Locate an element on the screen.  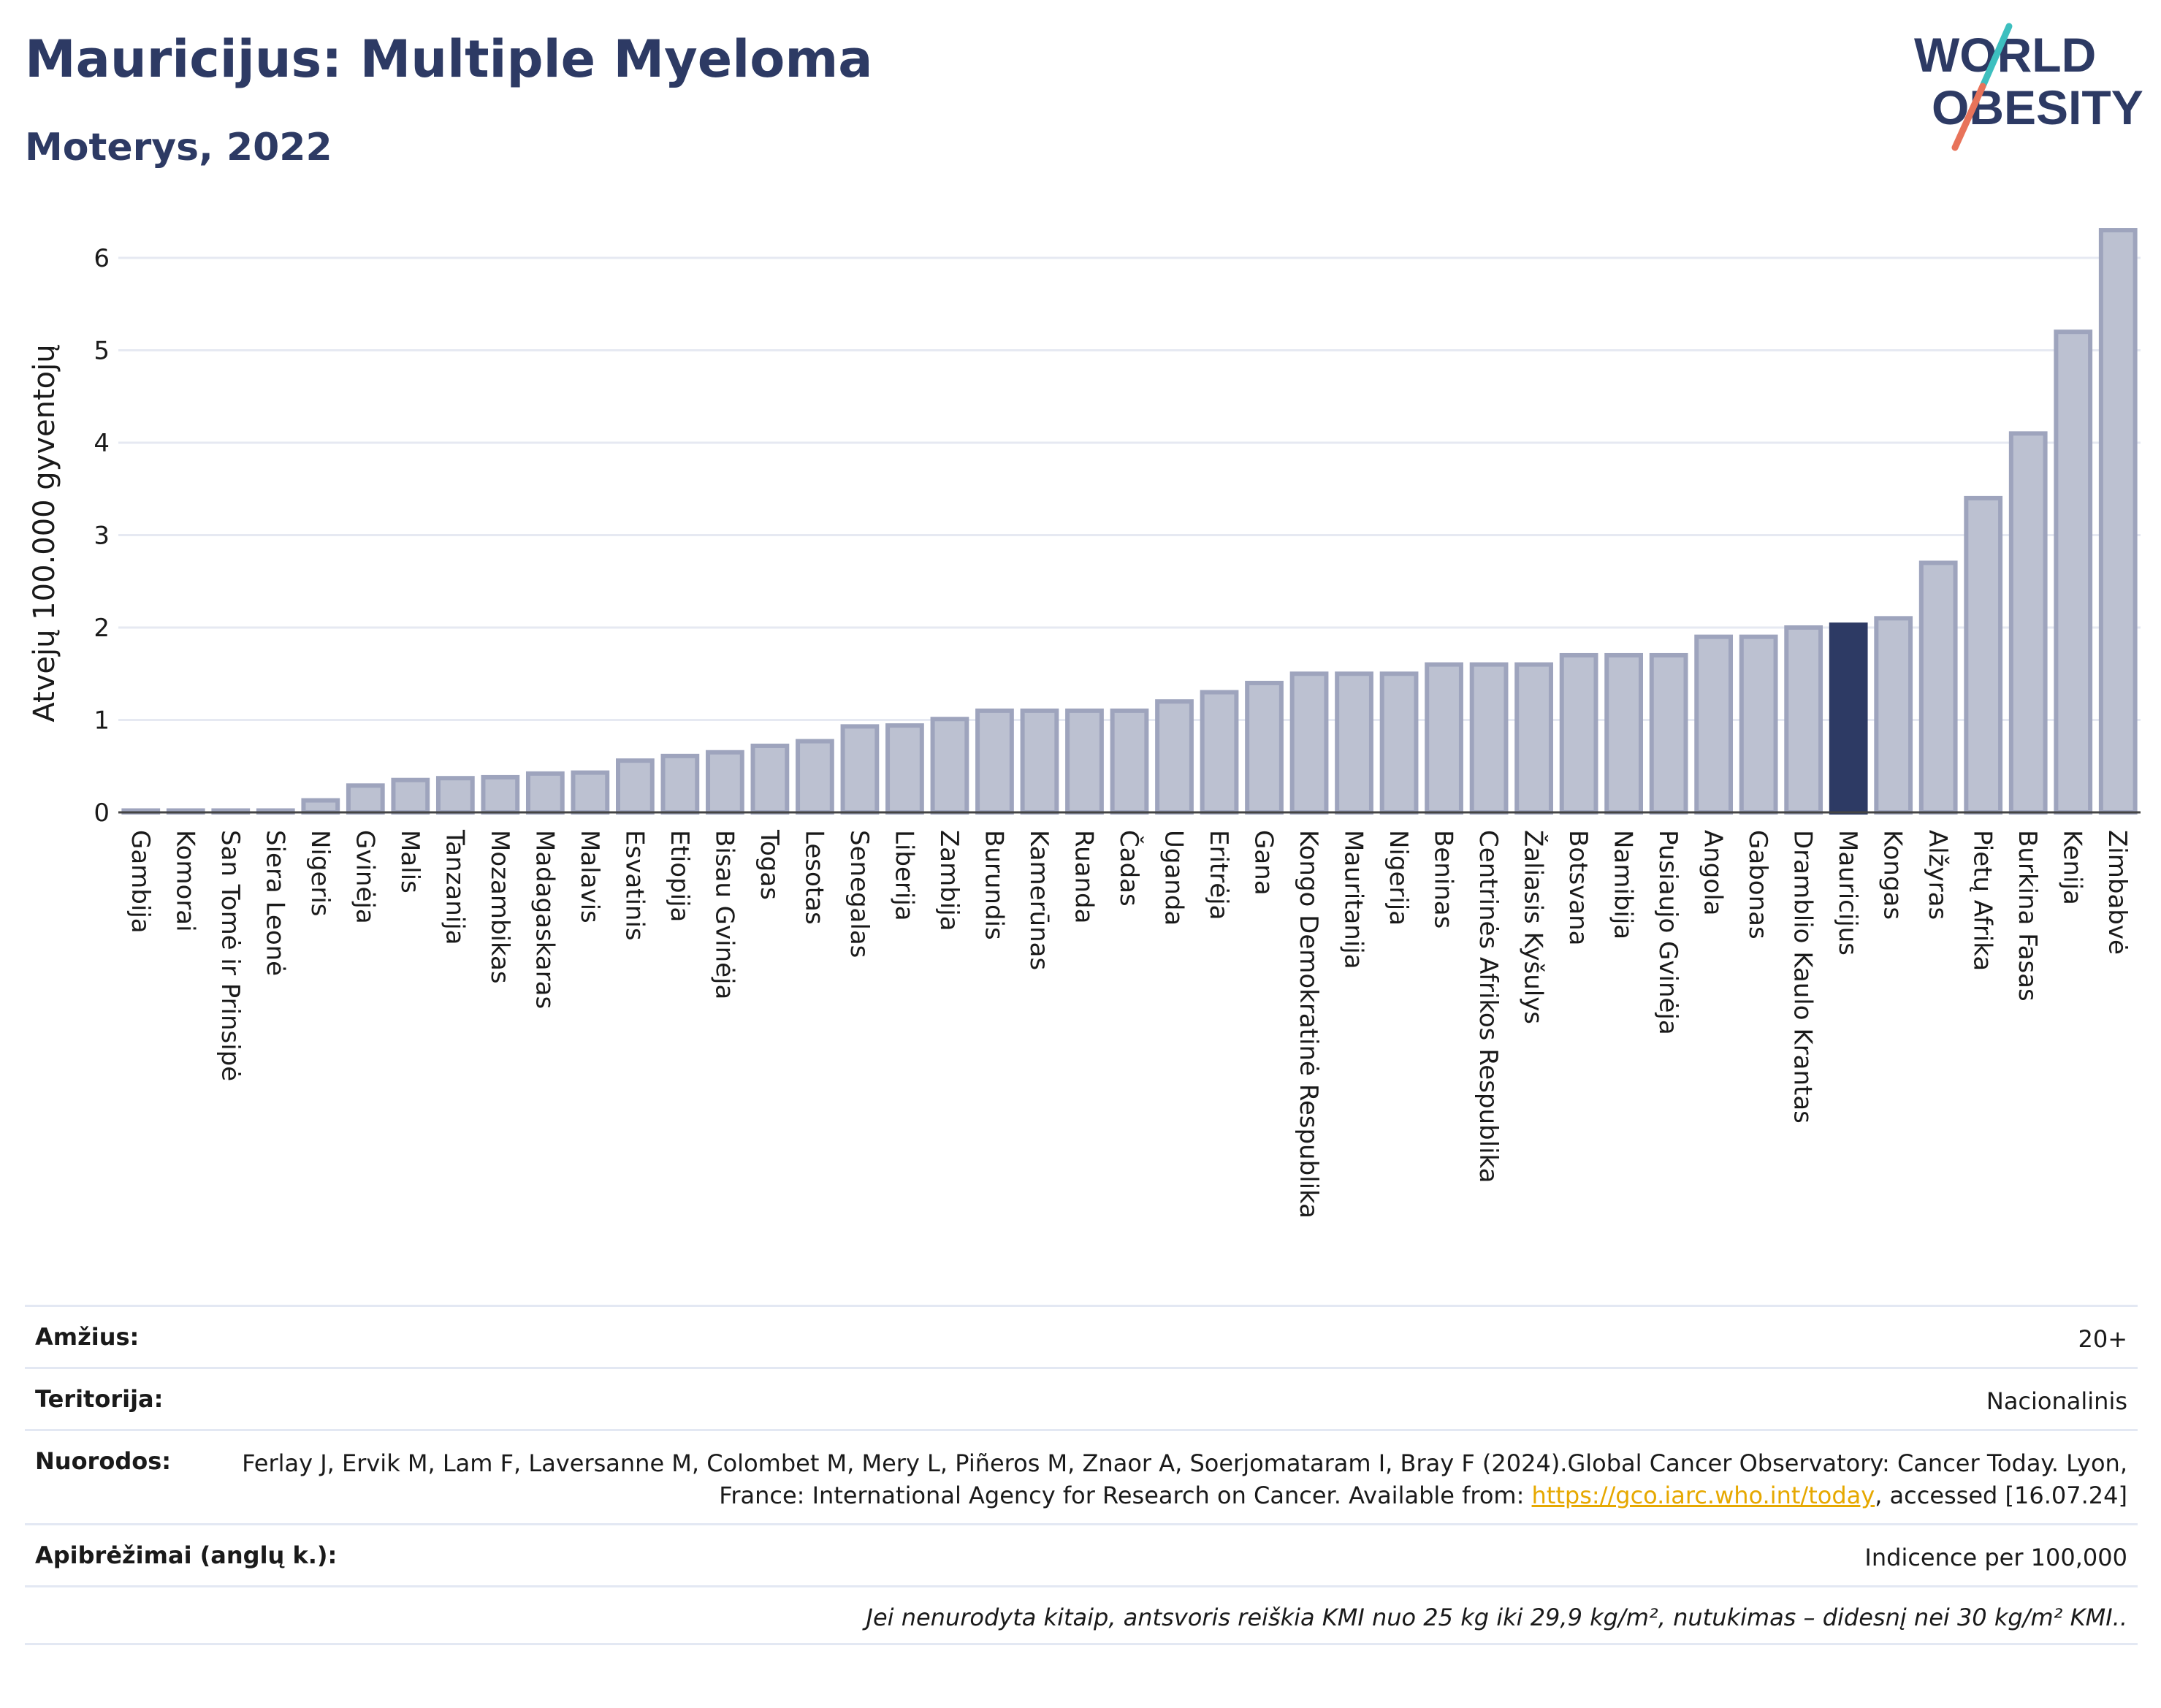
x-tick-label: Ruanda is located at coordinates (1083, 876).